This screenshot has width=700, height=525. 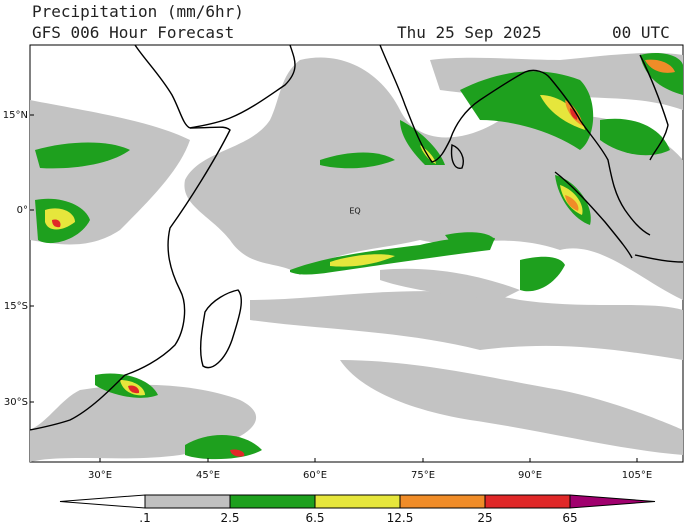 What do you see at coordinates (484, 518) in the screenshot?
I see `colorbar-label: 25` at bounding box center [484, 518].